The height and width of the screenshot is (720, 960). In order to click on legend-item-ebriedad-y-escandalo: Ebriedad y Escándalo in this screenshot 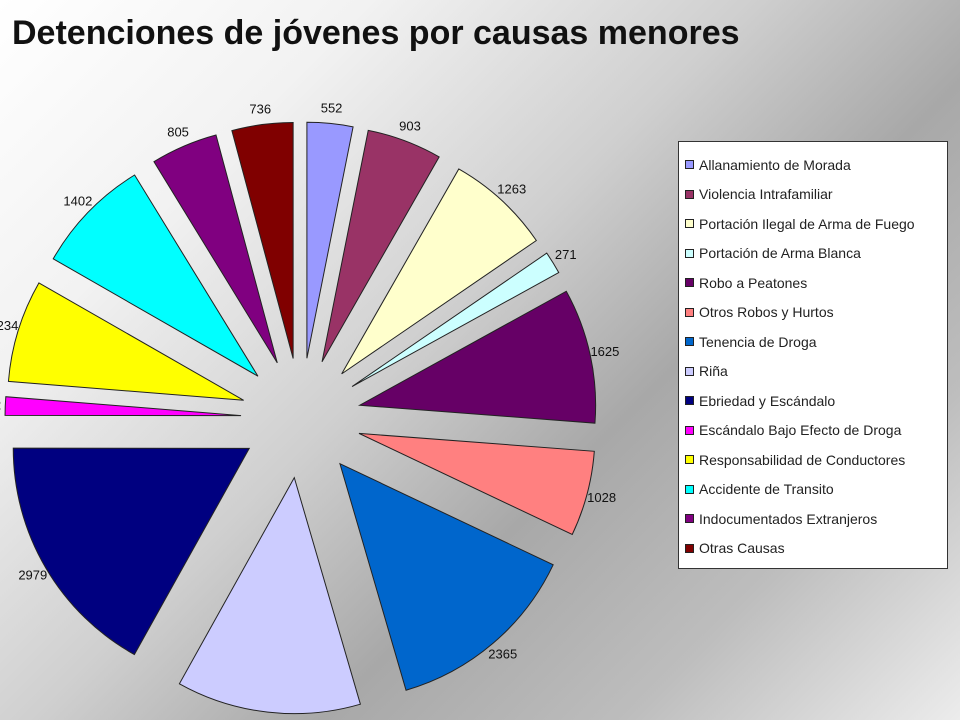, I will do `click(816, 401)`.